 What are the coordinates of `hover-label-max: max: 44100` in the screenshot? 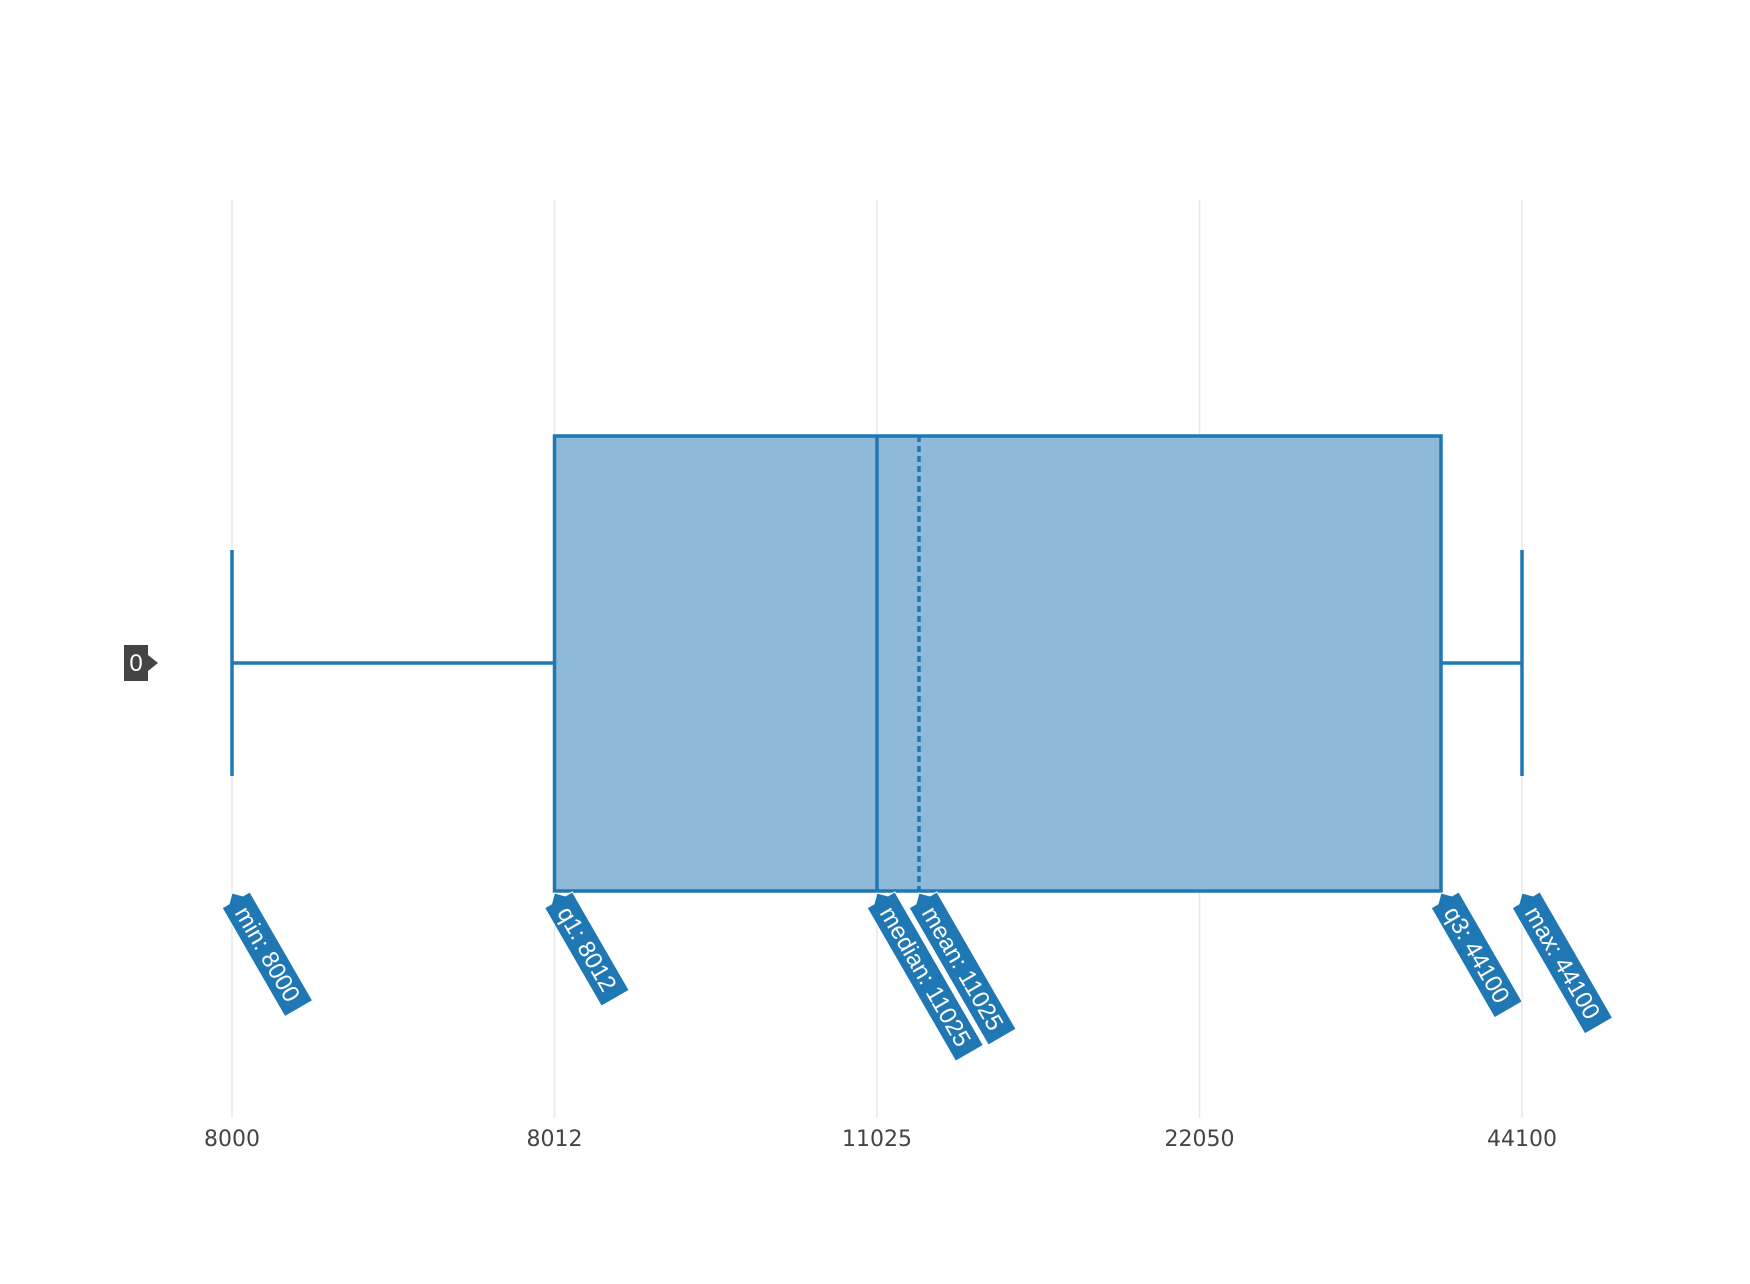 It's located at (1562, 963).